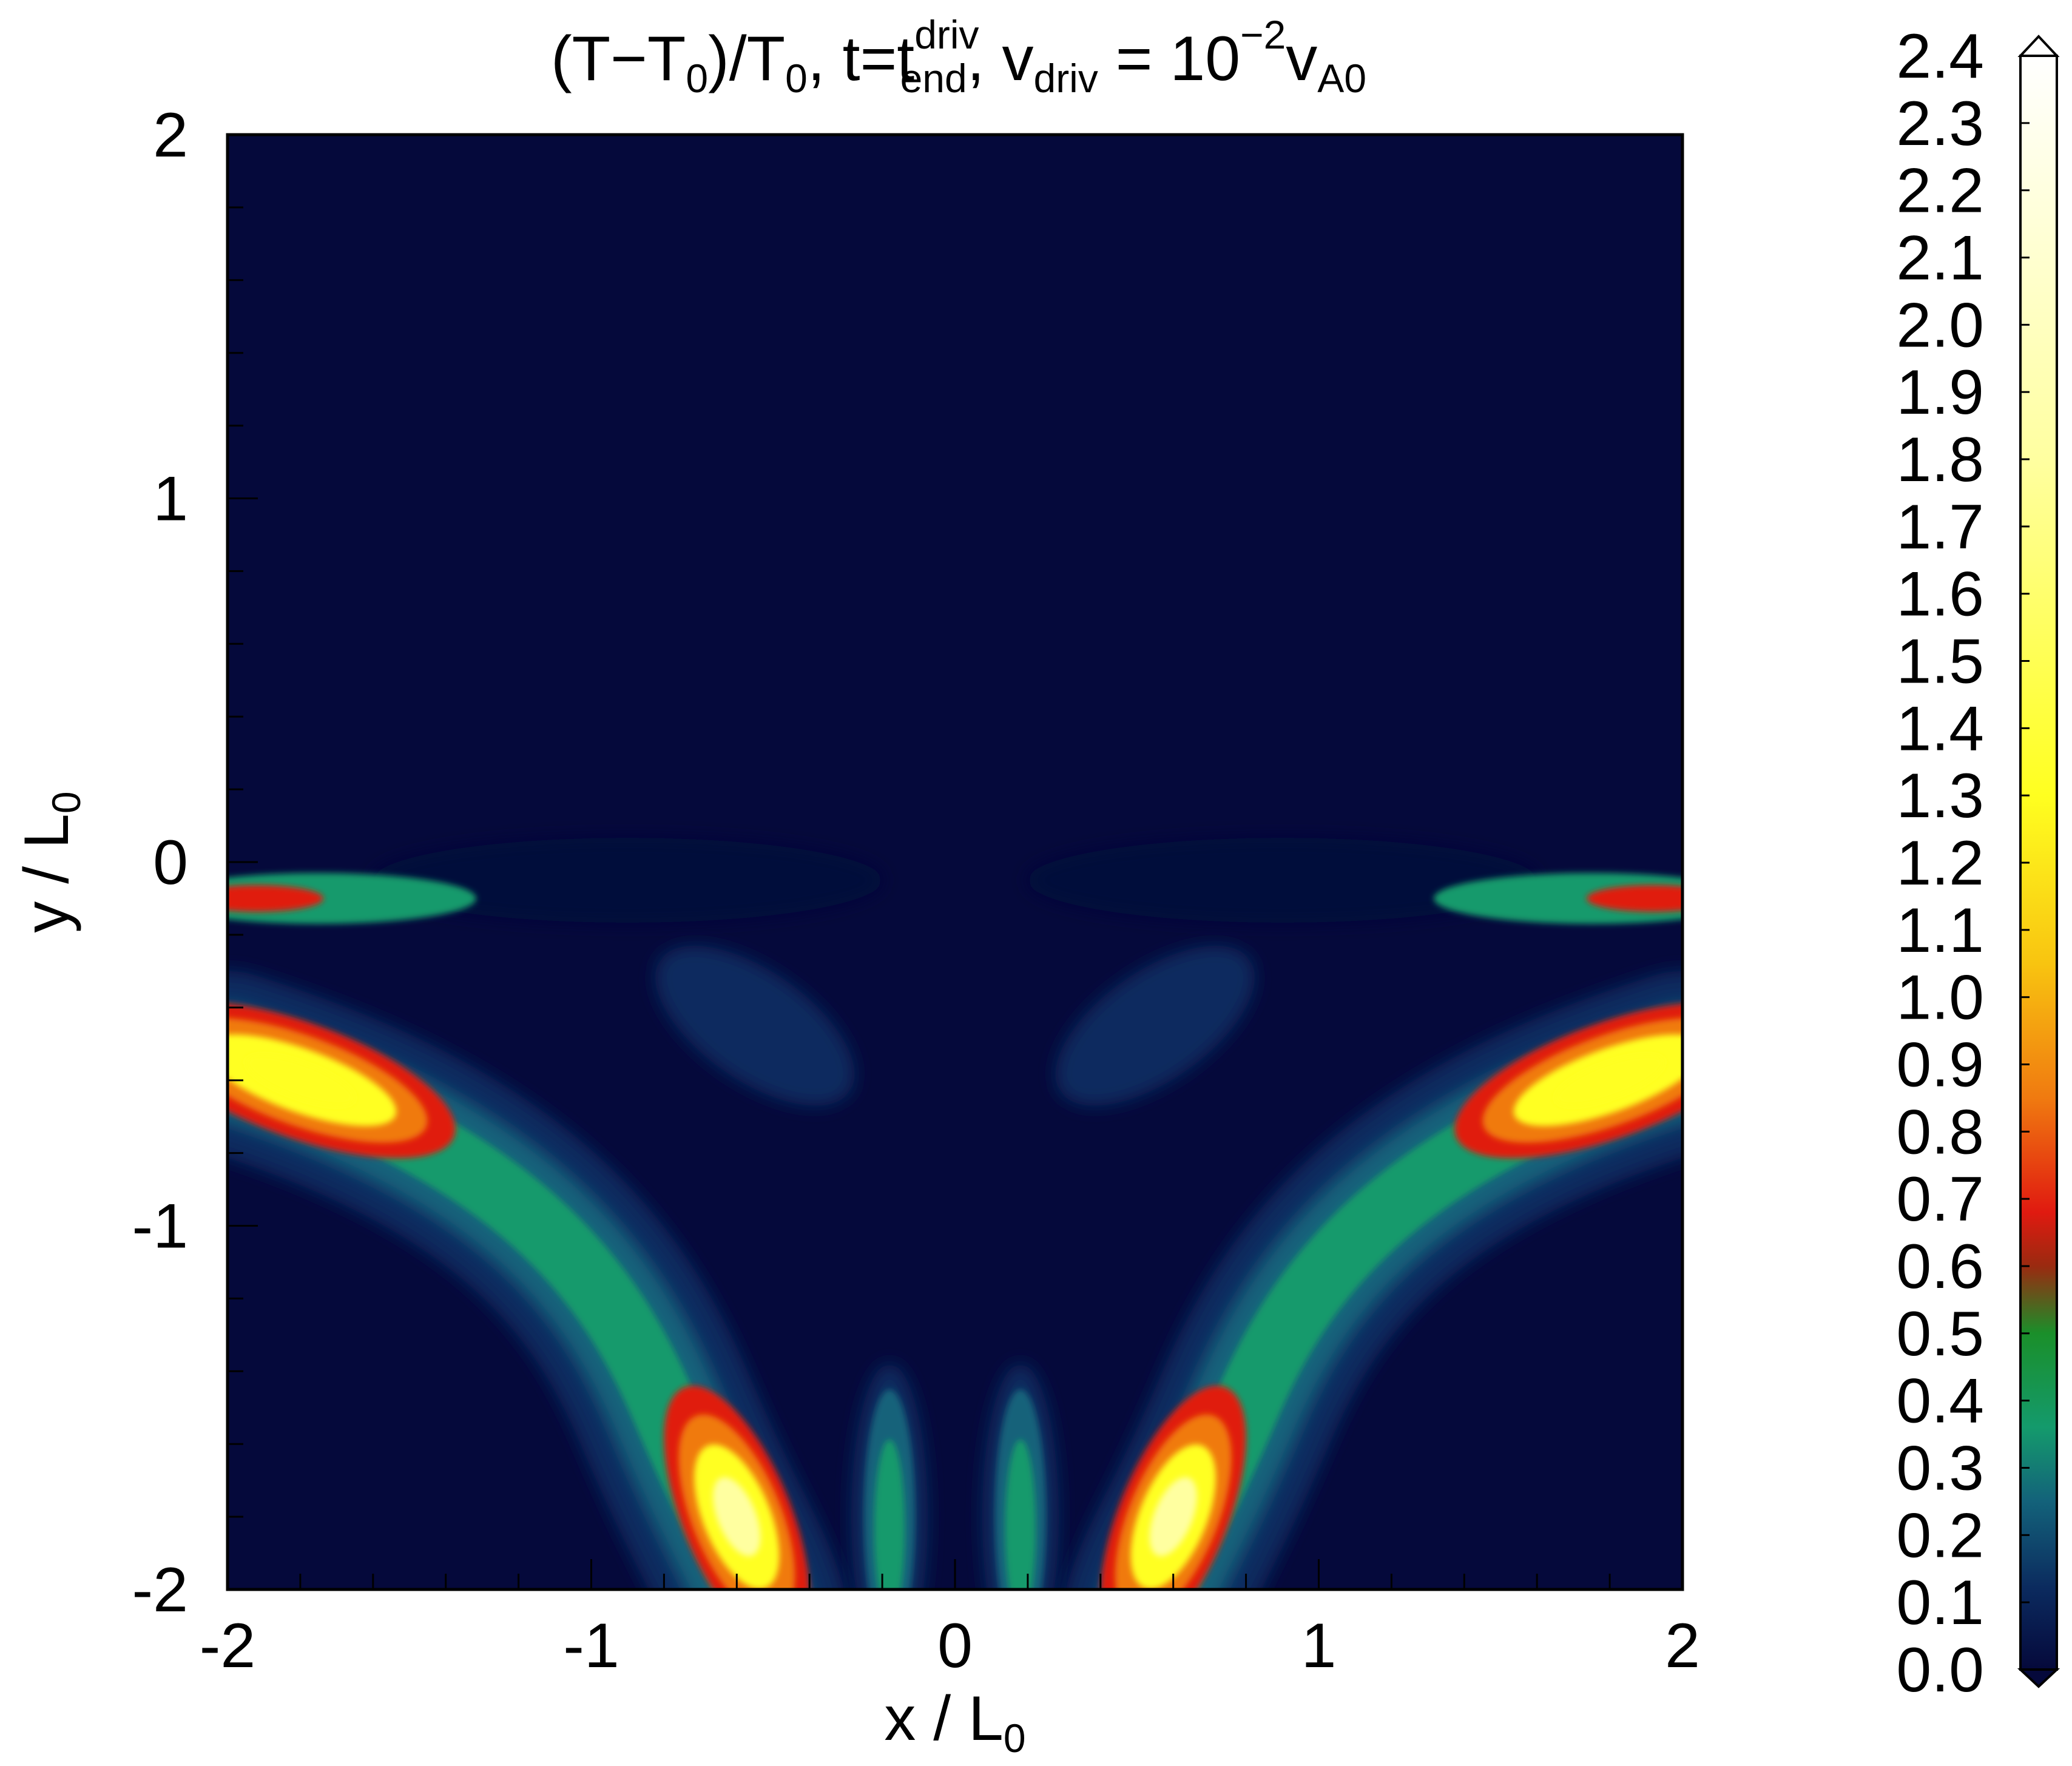 This screenshot has height=1766, width=2072. Describe the element at coordinates (580, 59) in the screenshot. I see `title-part: (T` at that location.